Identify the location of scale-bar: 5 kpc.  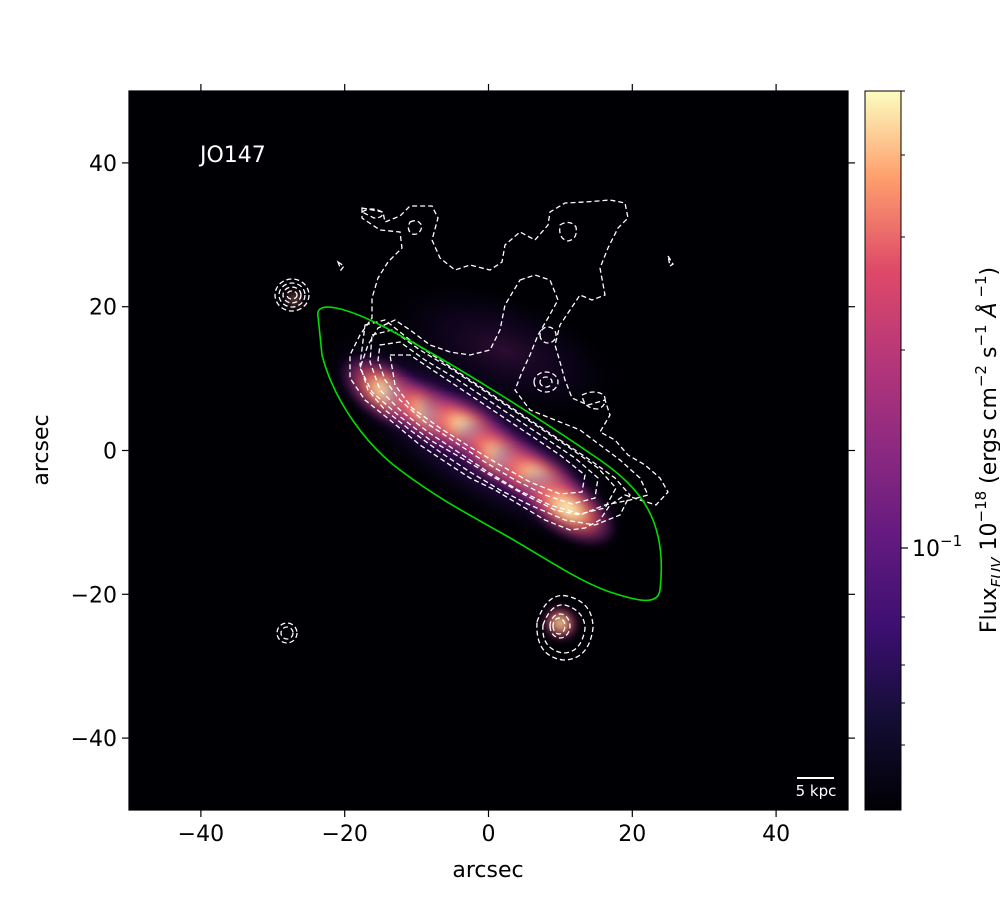
(816, 788).